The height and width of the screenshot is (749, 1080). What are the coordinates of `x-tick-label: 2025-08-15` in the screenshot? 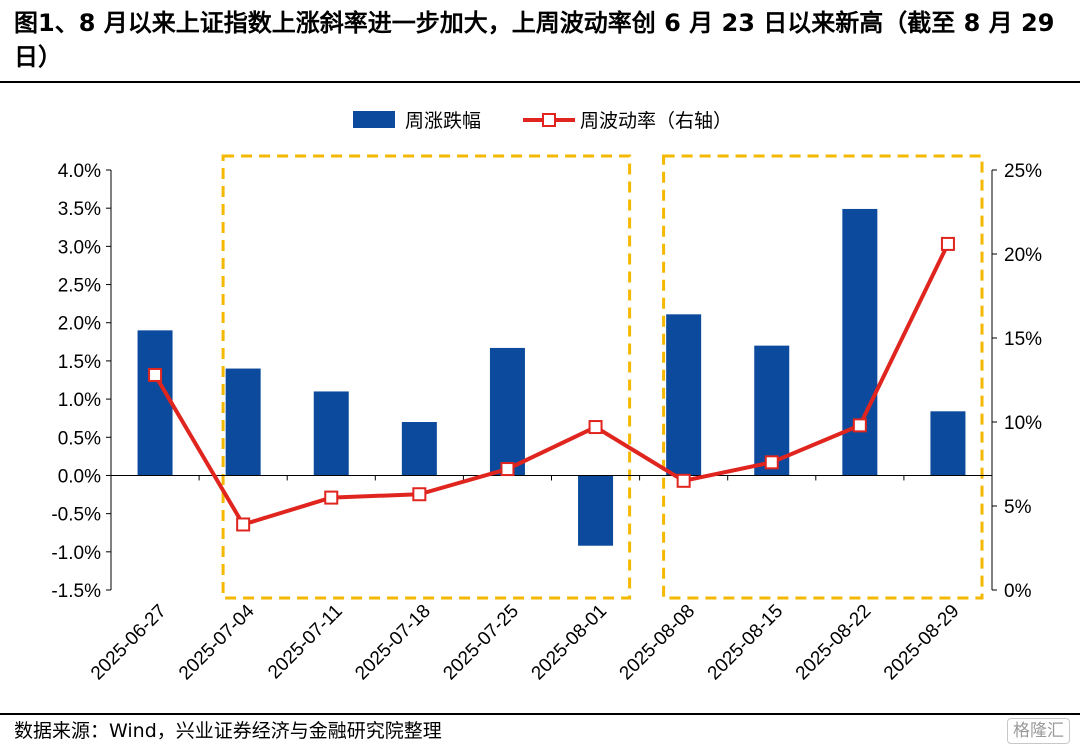 It's located at (746, 643).